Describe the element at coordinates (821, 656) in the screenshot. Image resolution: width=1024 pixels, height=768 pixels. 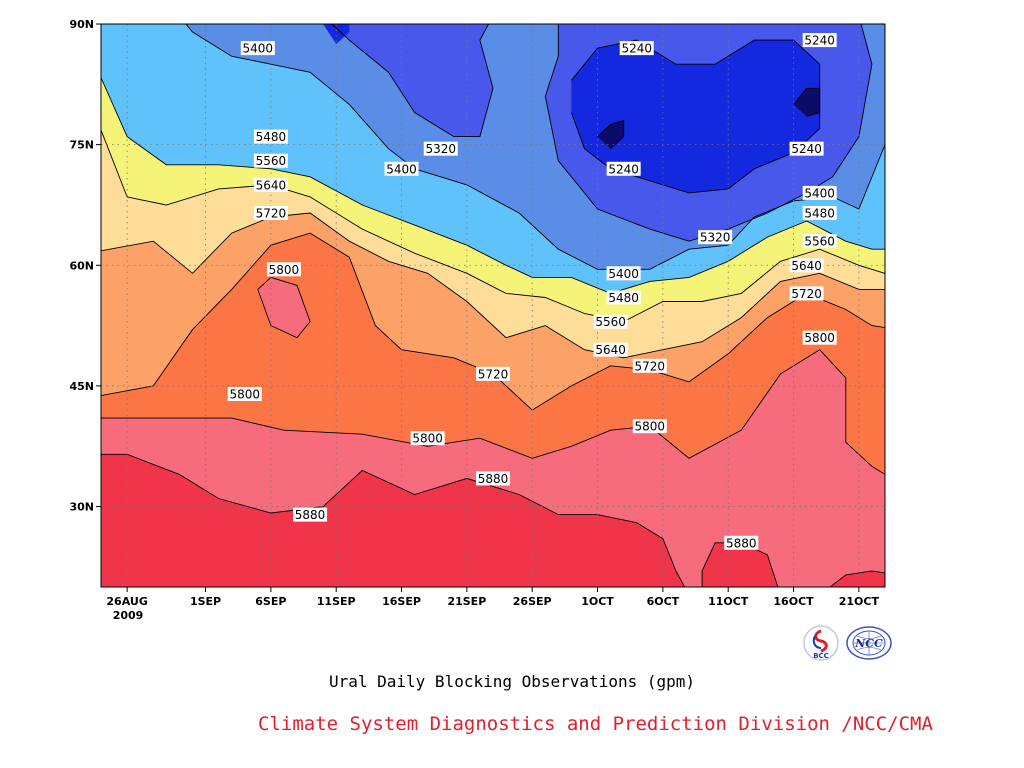
I see `svg-text: BCC` at that location.